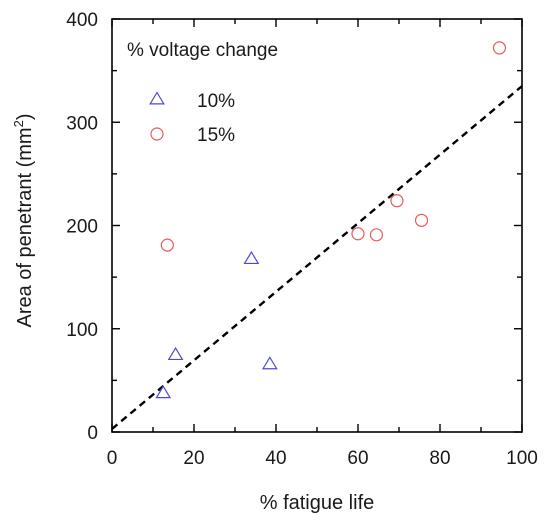  Describe the element at coordinates (522, 458) in the screenshot. I see `x-tick-label: 100` at that location.